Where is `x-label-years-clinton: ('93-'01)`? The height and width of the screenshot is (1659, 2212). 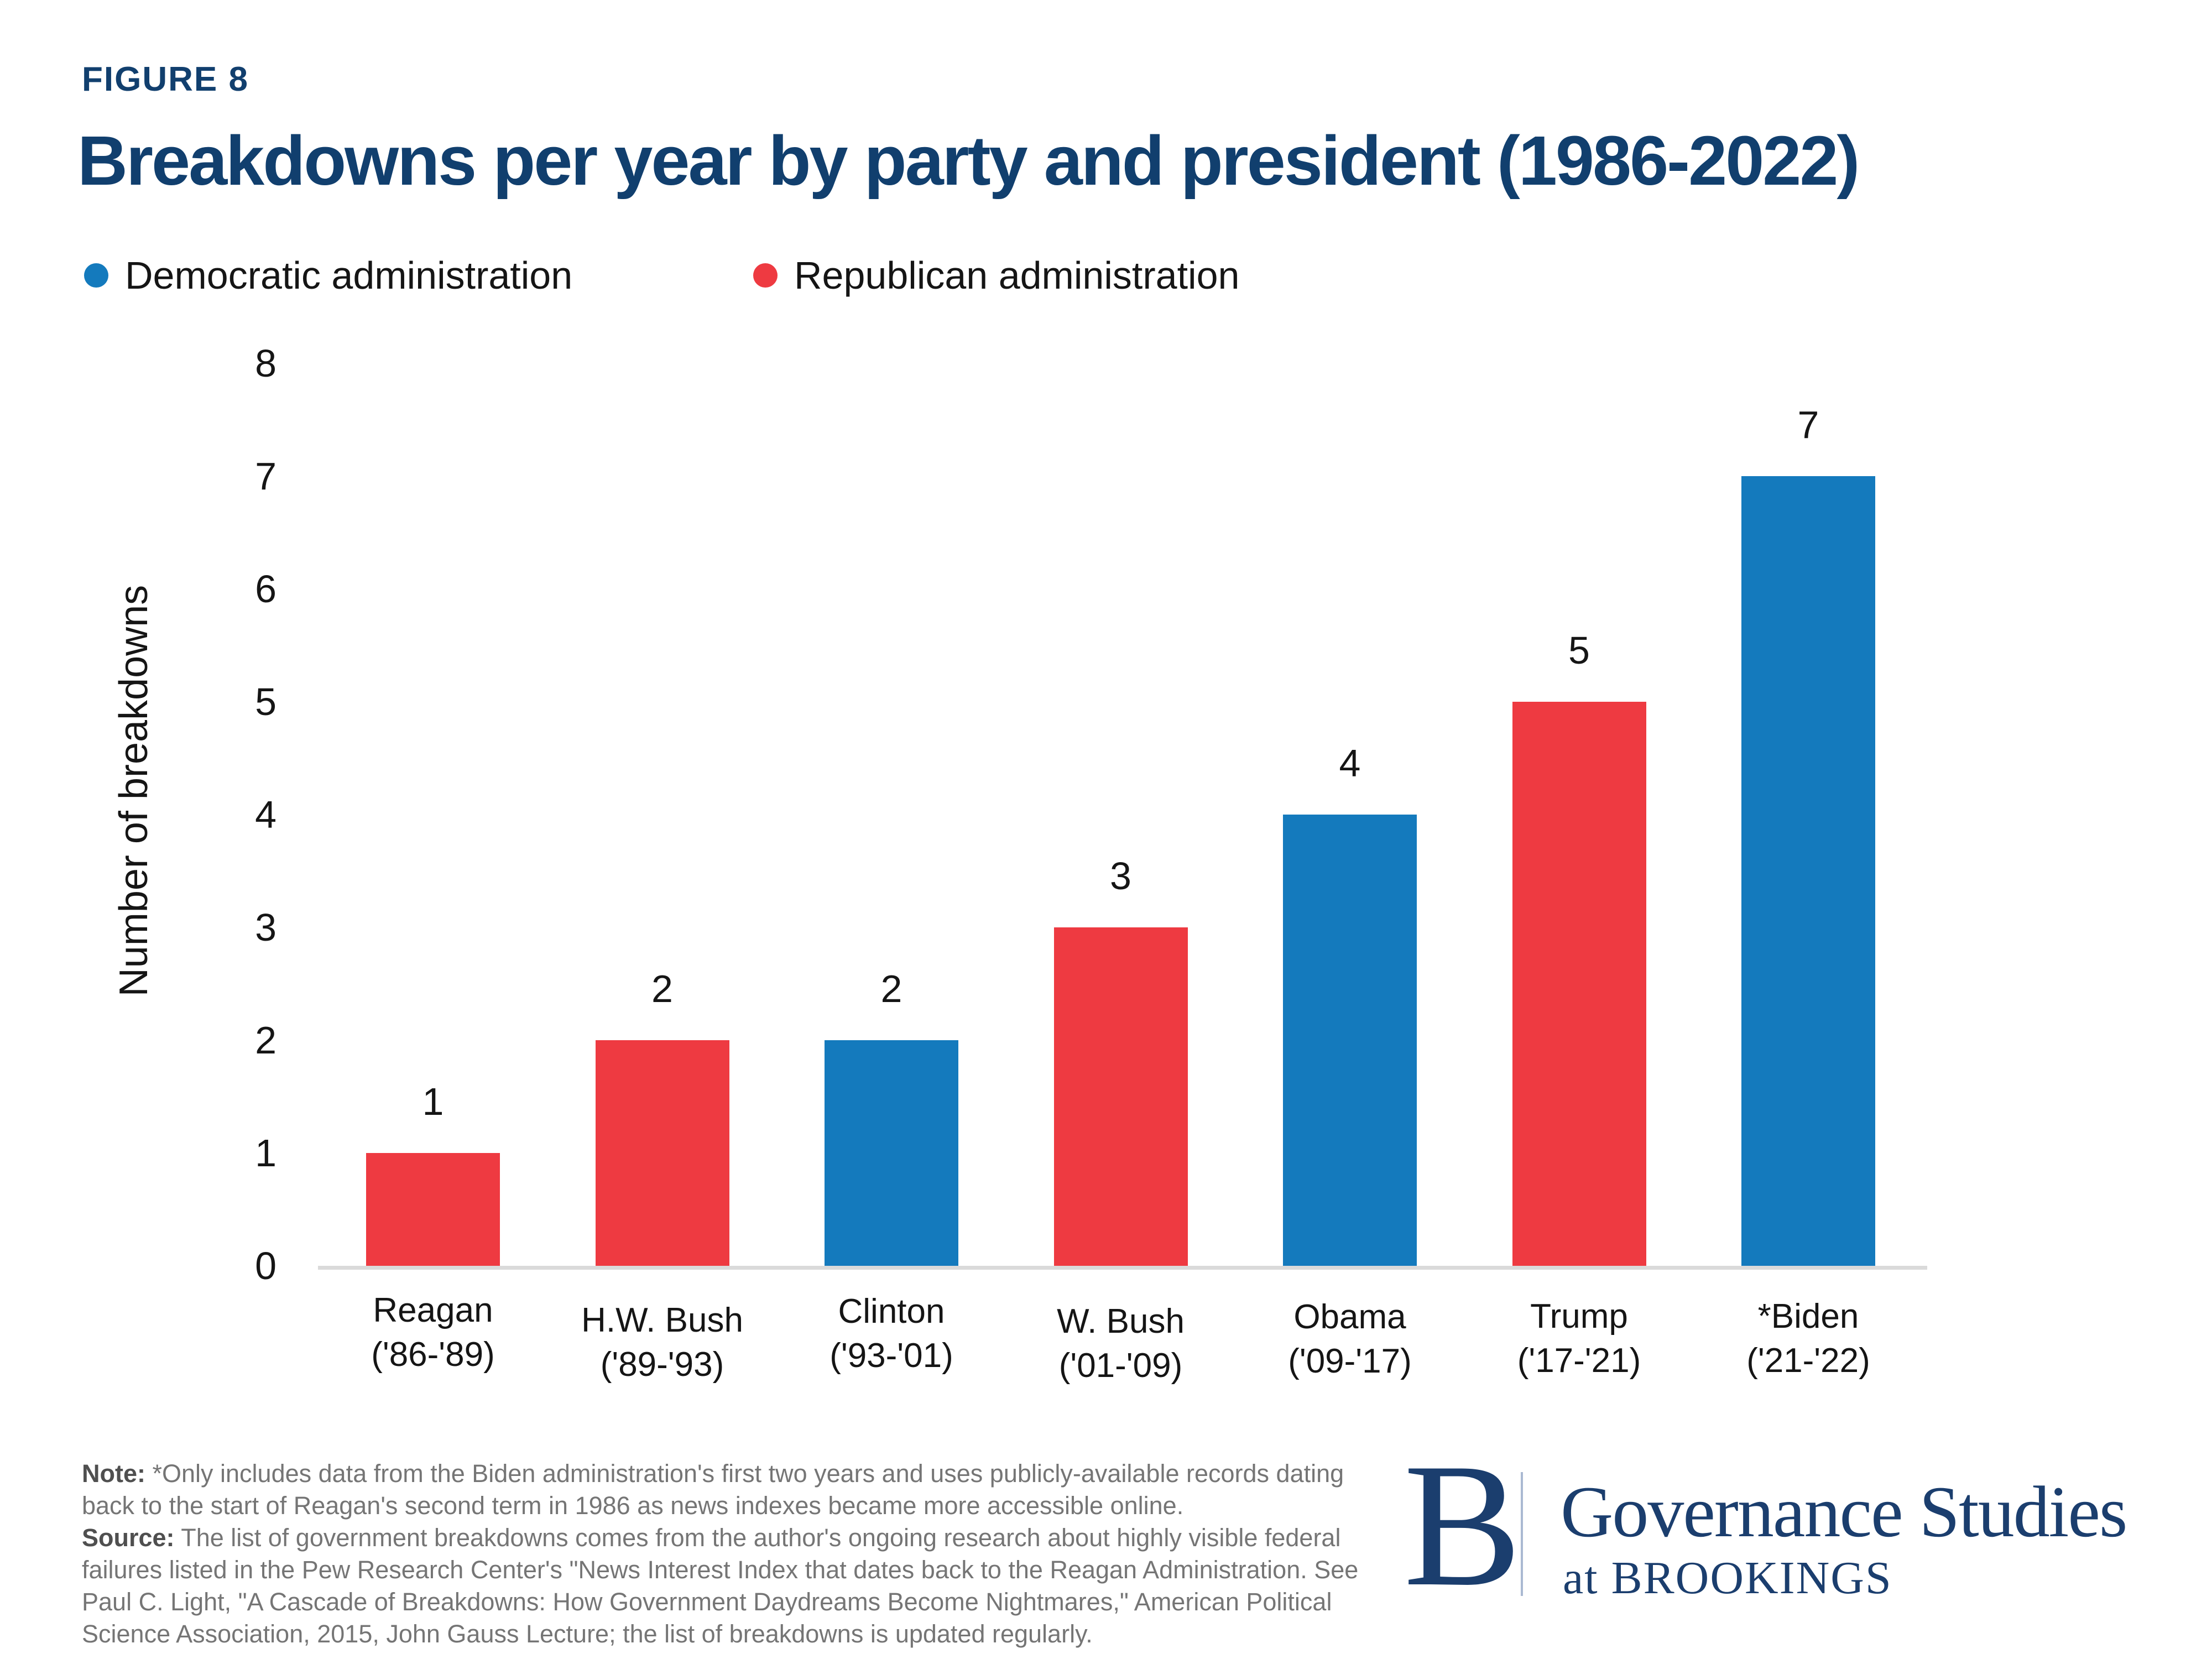
x-label-years-clinton: ('93-'01) is located at coordinates (892, 1356).